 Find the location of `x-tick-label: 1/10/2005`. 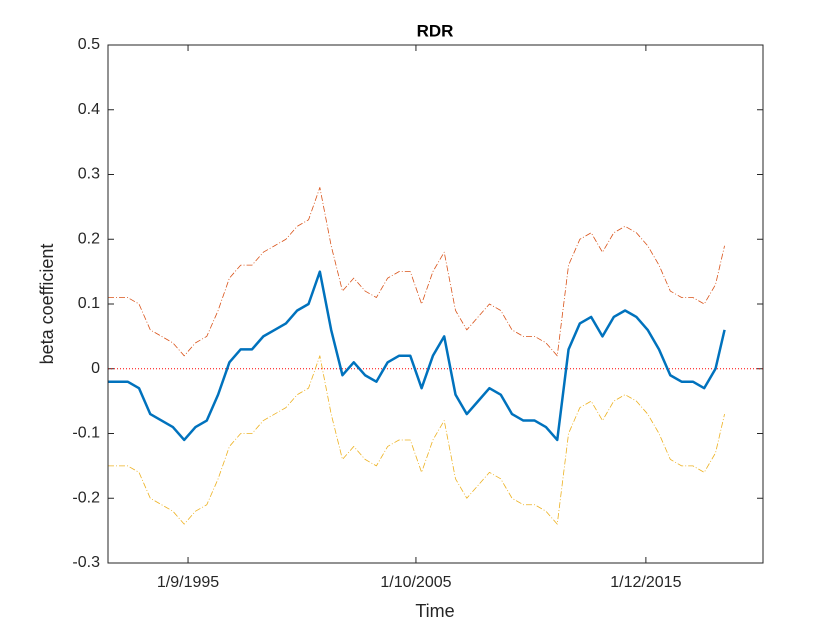

x-tick-label: 1/10/2005 is located at coordinates (415, 582).